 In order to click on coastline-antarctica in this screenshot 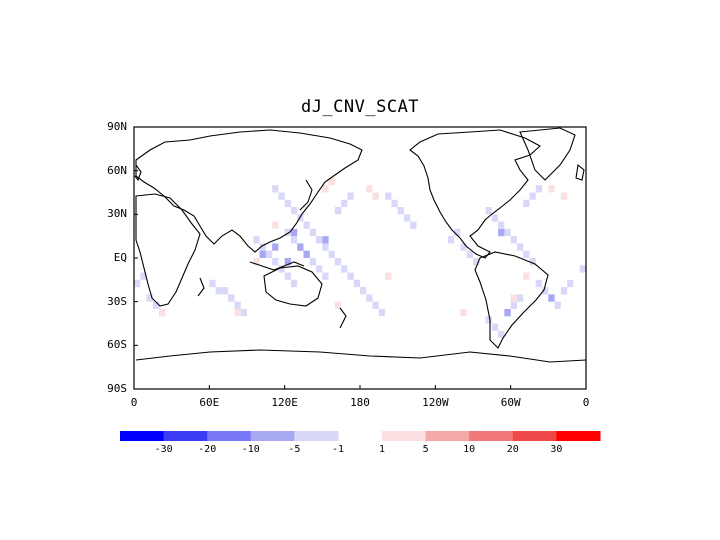, I will do `click(361, 356)`.